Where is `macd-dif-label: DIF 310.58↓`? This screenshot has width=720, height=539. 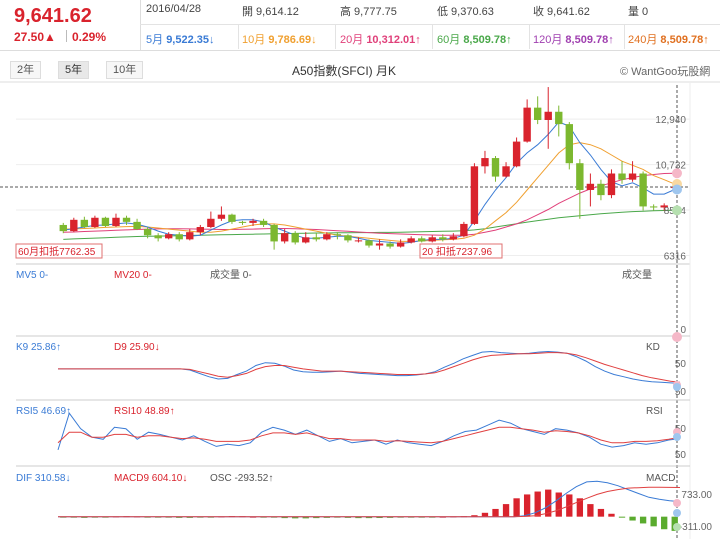
macd-dif-label: DIF 310.58↓ is located at coordinates (43, 478).